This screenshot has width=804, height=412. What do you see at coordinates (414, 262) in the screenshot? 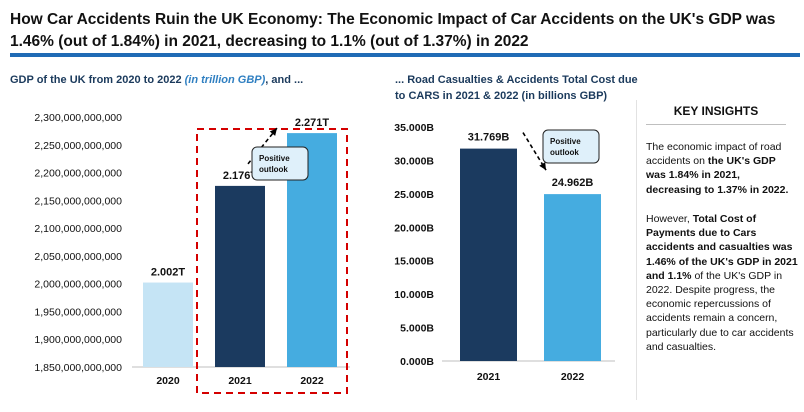
I see `chart2-ytick-label: 15.000B` at bounding box center [414, 262].